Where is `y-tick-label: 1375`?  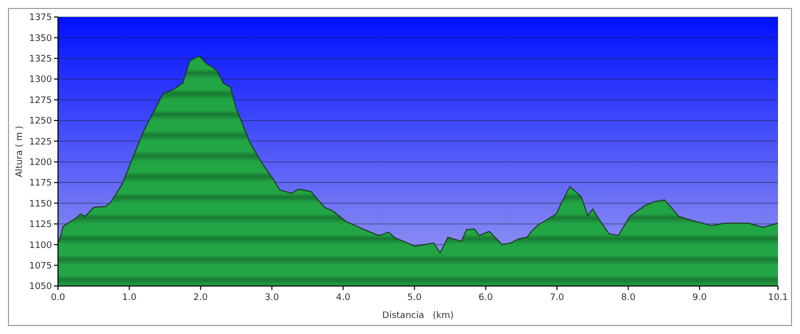
y-tick-label: 1375 is located at coordinates (40, 18).